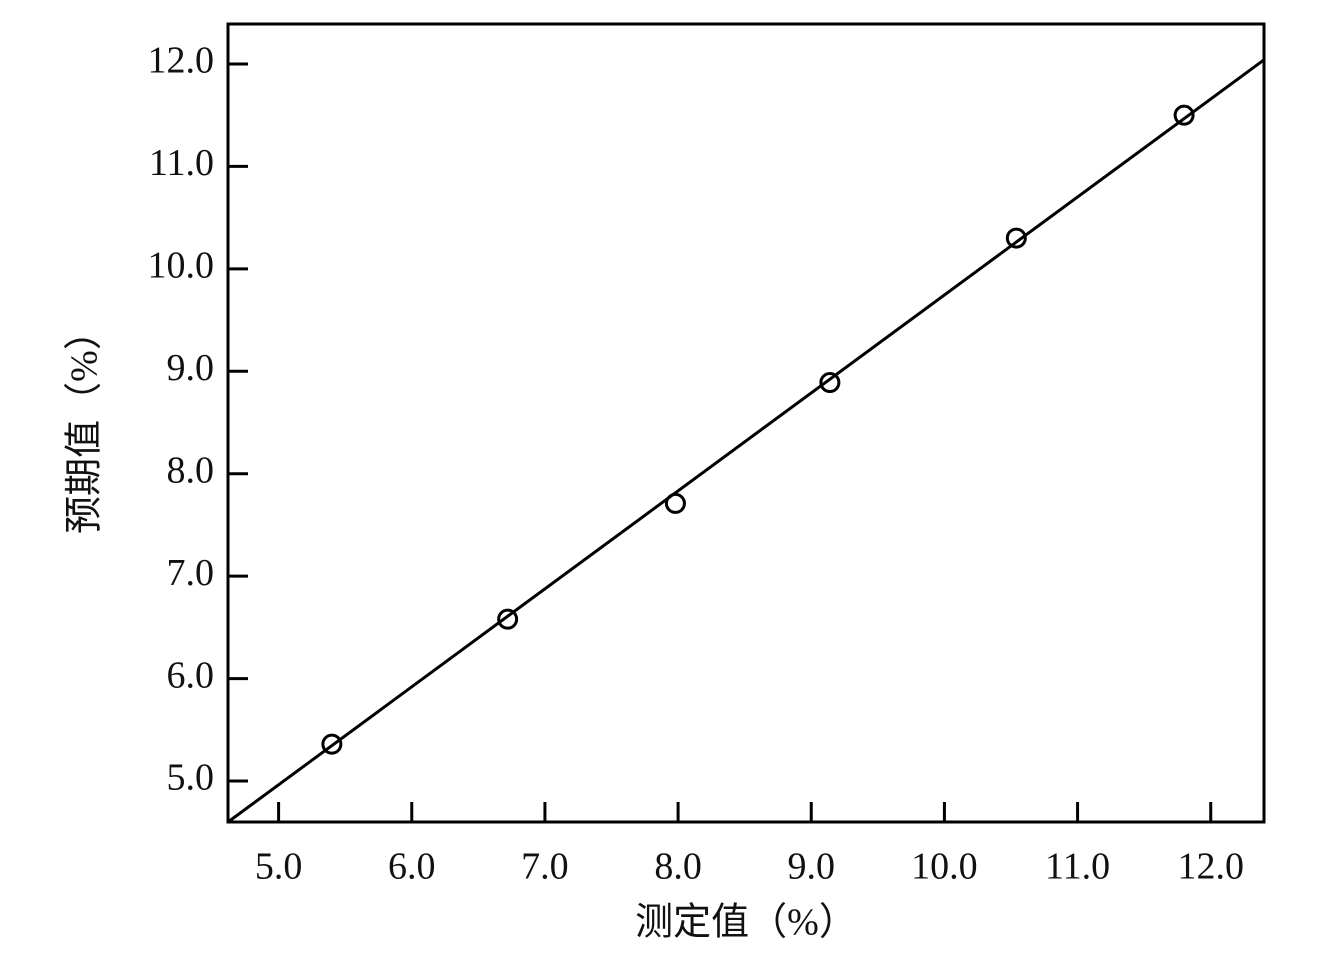  Describe the element at coordinates (181, 266) in the screenshot. I see `y-tick-label: 10.0` at that location.